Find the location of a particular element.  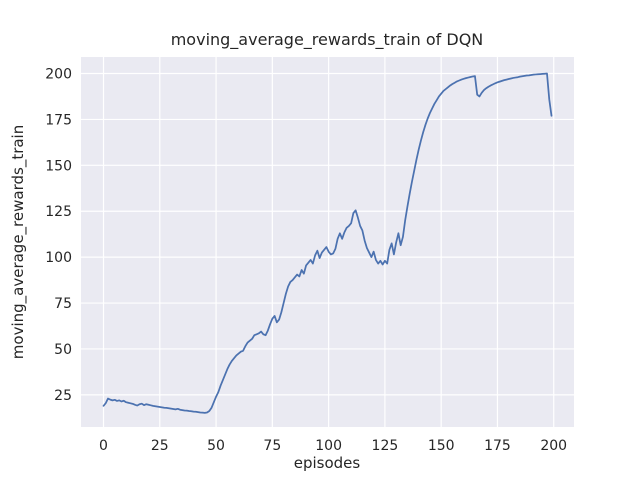

chart-title: moving_average_rewards_train of DQN is located at coordinates (327, 40).